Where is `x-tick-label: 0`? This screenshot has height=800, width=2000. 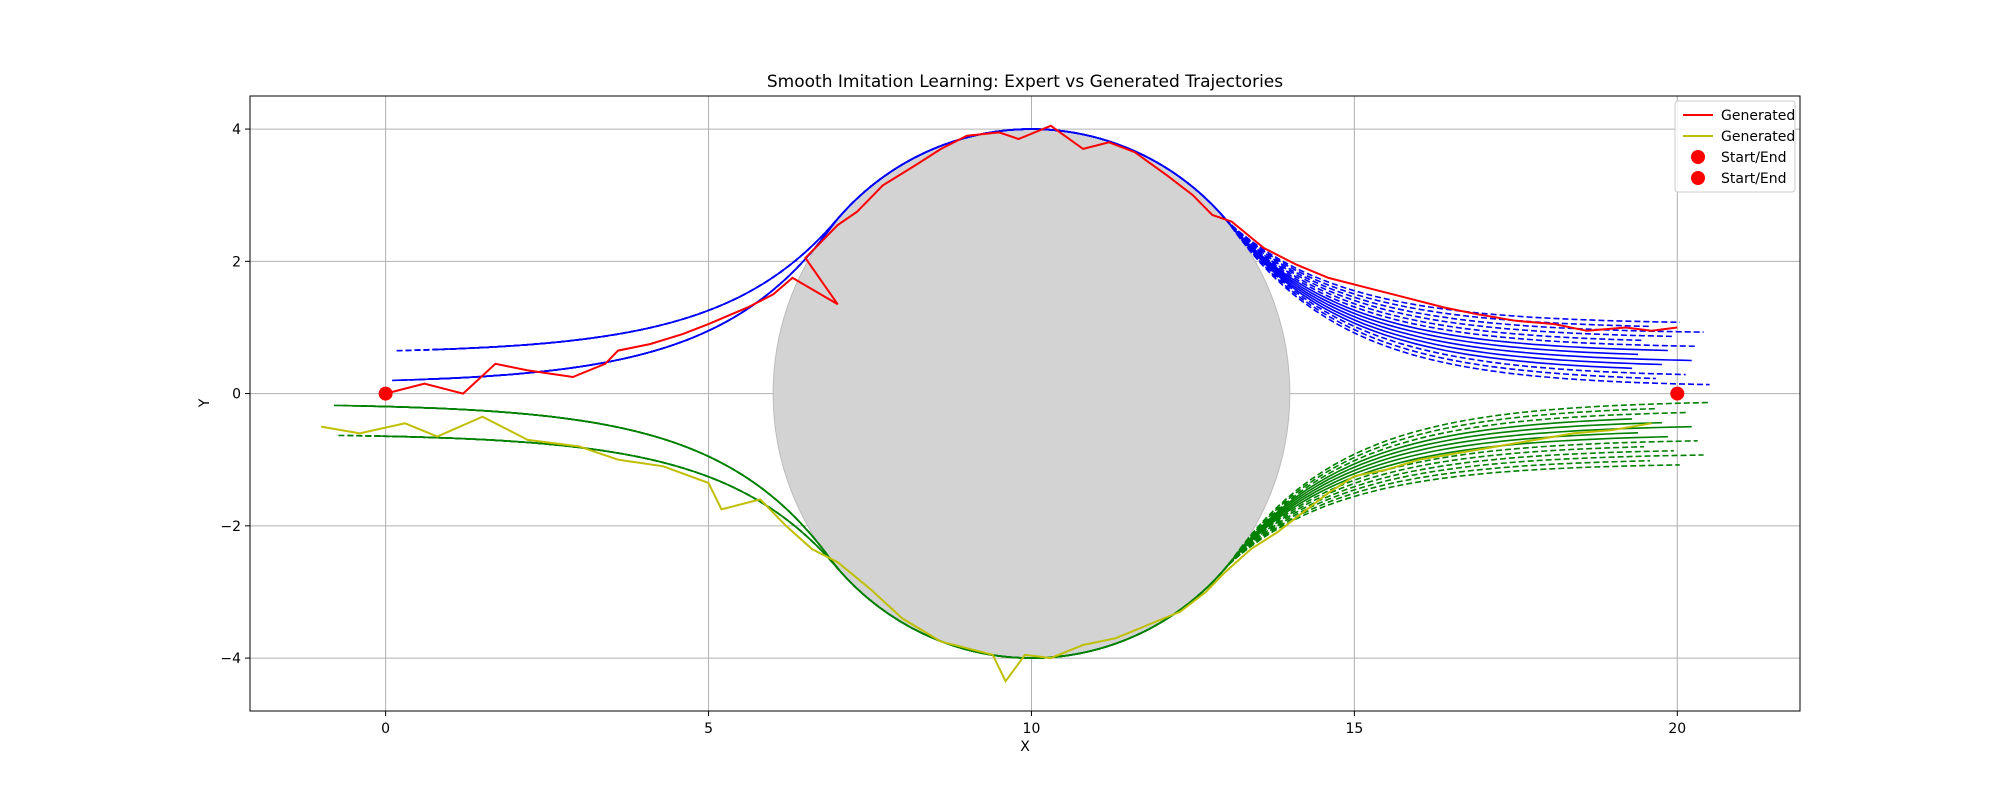
x-tick-label: 0 is located at coordinates (385, 729).